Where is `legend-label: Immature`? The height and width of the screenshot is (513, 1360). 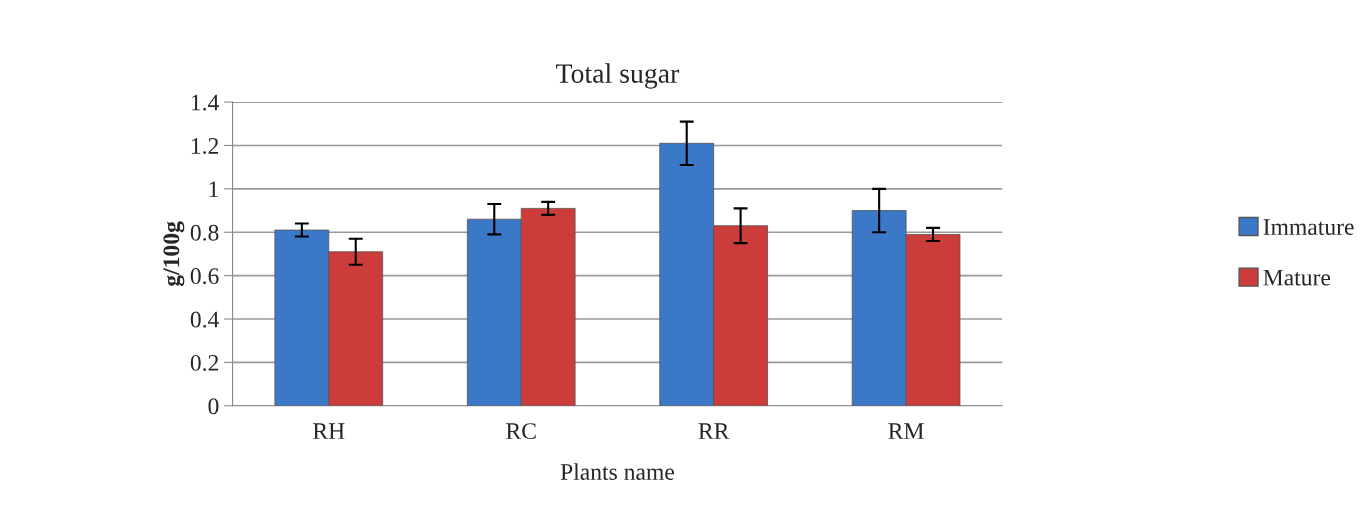 legend-label: Immature is located at coordinates (1308, 227).